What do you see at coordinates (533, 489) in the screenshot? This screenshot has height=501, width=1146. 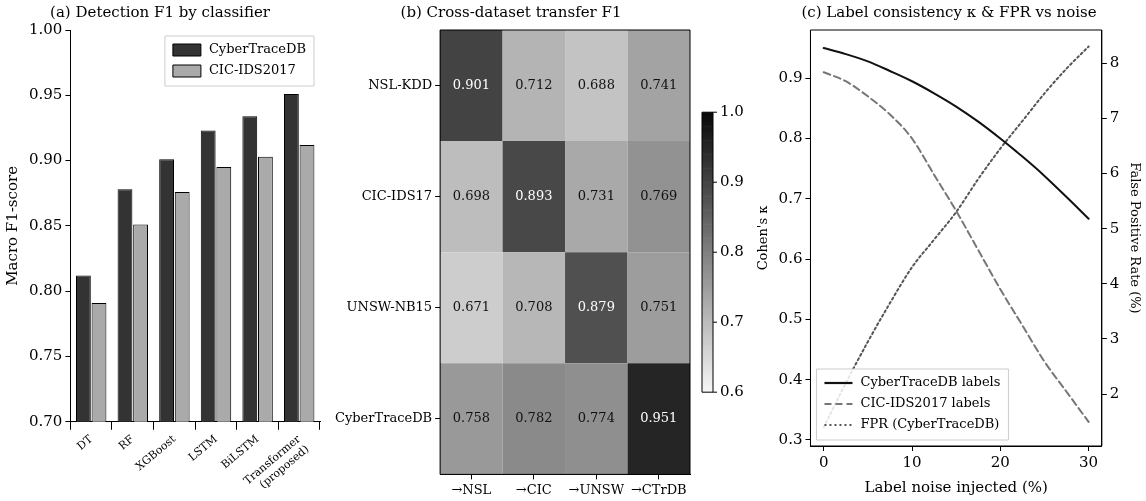 I see `x-tick-label: →CIC` at bounding box center [533, 489].